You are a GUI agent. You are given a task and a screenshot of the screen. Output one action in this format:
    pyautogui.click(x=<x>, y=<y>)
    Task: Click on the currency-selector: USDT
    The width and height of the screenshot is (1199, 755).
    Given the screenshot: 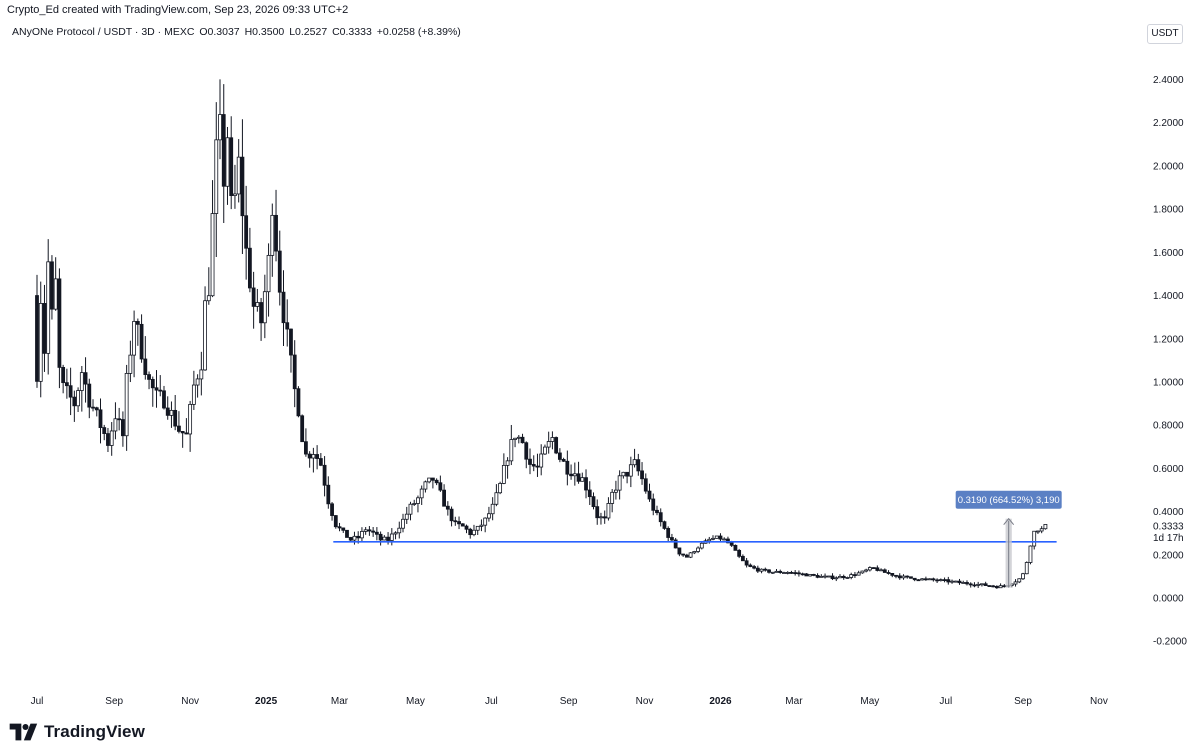 What is the action you would take?
    pyautogui.click(x=1165, y=34)
    